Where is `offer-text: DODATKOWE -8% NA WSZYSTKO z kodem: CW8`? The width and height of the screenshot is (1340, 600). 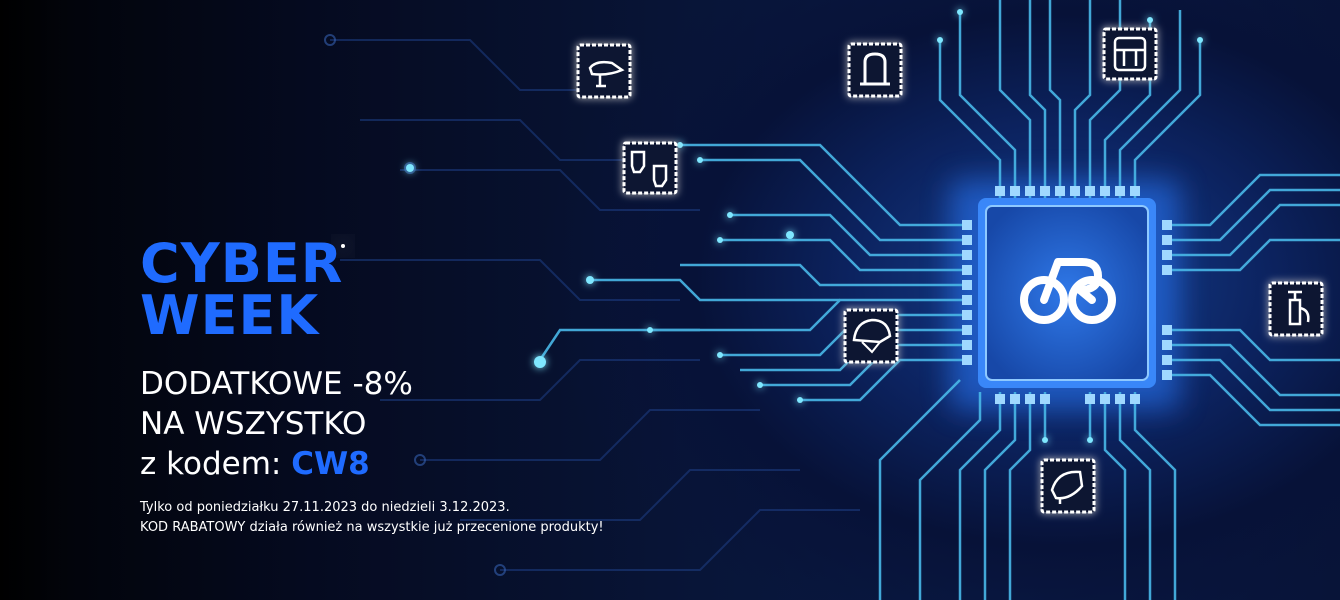 offer-text: DODATKOWE -8% NA WSZYSTKO z kodem: CW8 is located at coordinates (276, 424).